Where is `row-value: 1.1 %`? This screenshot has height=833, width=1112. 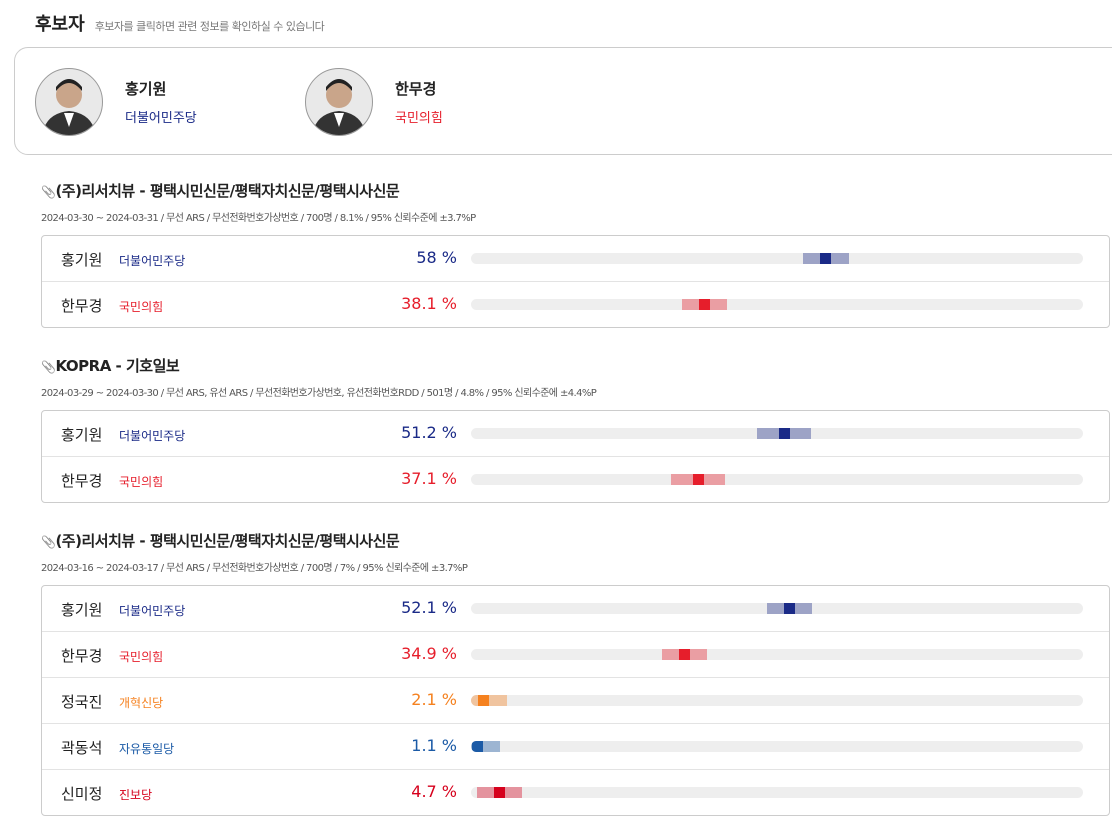 row-value: 1.1 % is located at coordinates (434, 745).